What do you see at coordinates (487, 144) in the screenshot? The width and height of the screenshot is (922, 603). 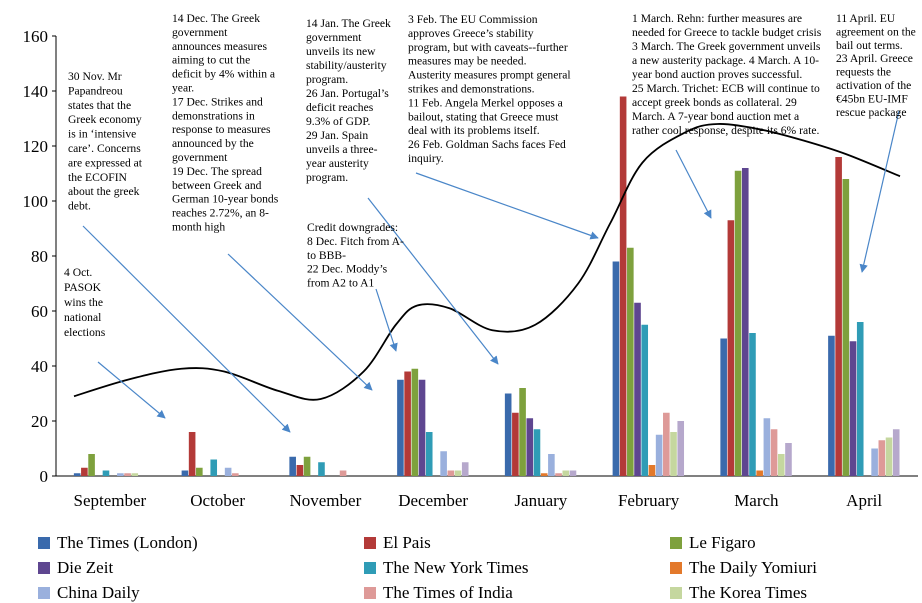 I see `annotation-line: 26 Feb. Goldman Sachs faces Fed` at bounding box center [487, 144].